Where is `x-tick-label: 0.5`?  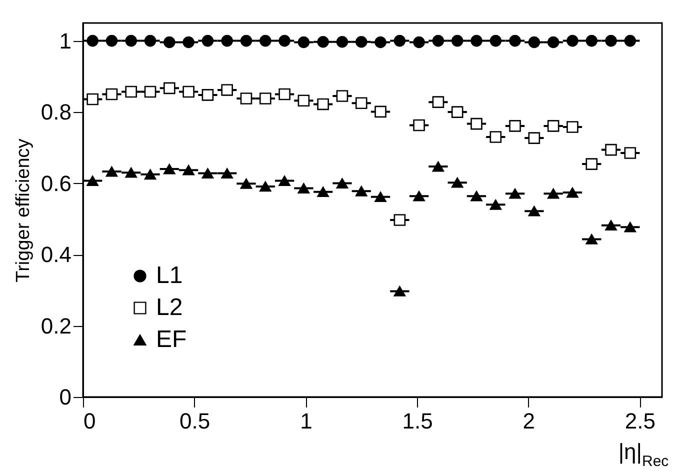 x-tick-label: 0.5 is located at coordinates (195, 421).